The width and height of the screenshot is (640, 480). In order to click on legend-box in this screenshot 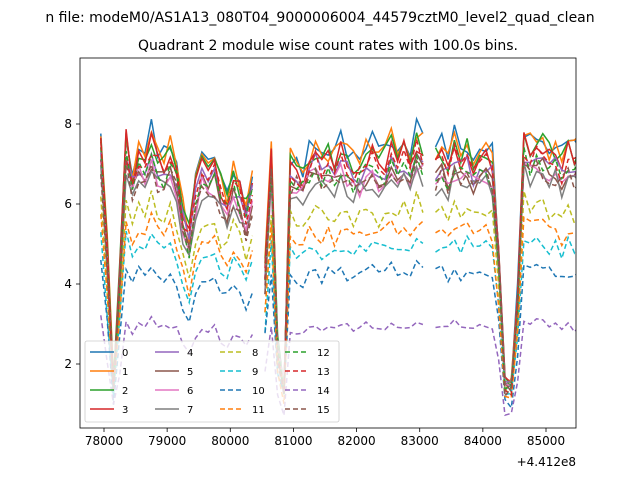, I will do `click(212, 381)`.